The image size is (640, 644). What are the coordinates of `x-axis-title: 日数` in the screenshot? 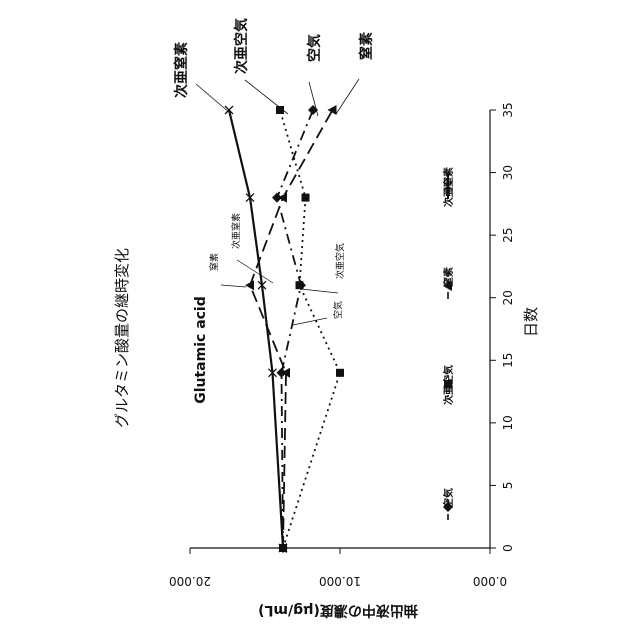 It's located at (531, 322).